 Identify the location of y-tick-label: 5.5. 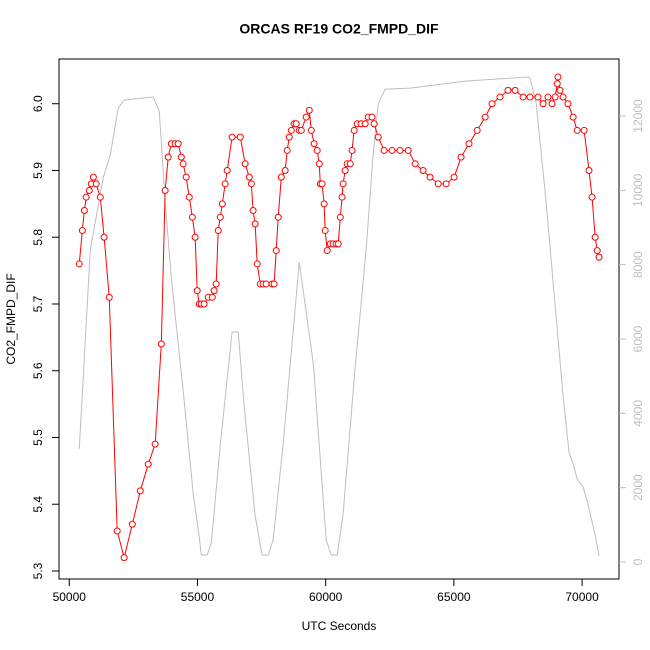
(38, 437).